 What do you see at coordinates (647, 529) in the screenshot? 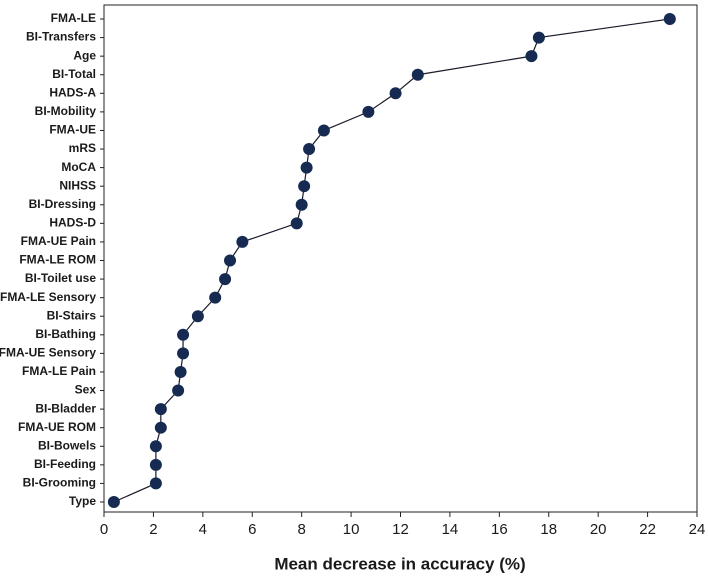
I see `x-tick-label: 22` at bounding box center [647, 529].